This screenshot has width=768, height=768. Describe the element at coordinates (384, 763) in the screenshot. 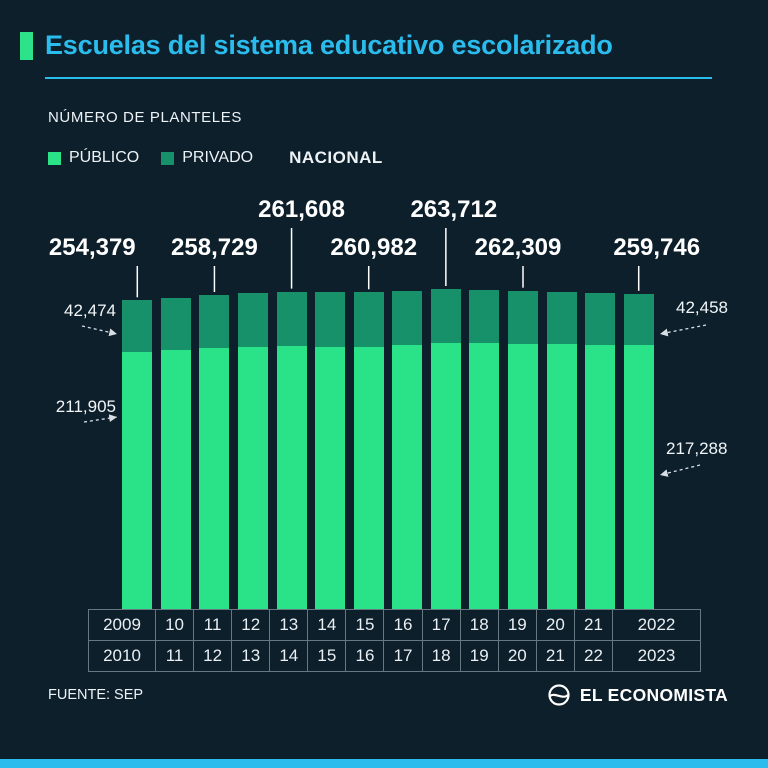

I see `bottom-accent-strip` at that location.